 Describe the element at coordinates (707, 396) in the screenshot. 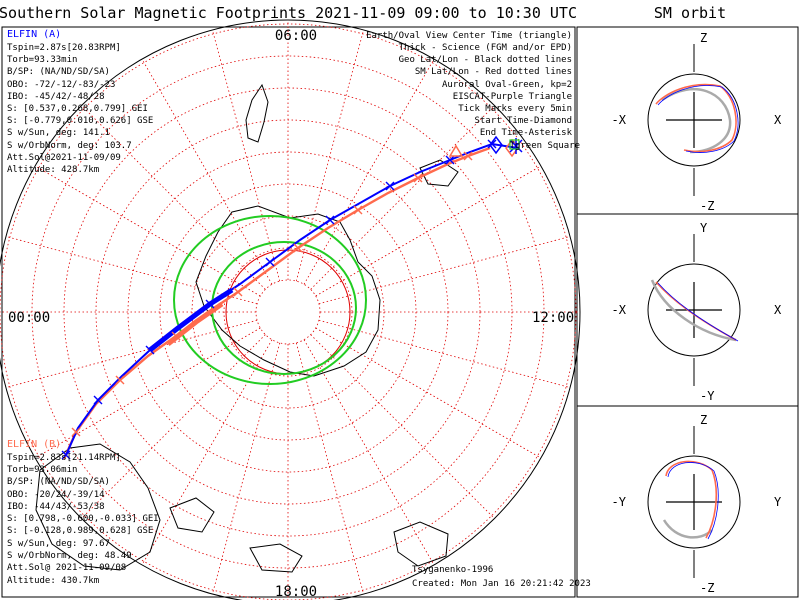

I see `axis-label-bottom: -Y` at that location.